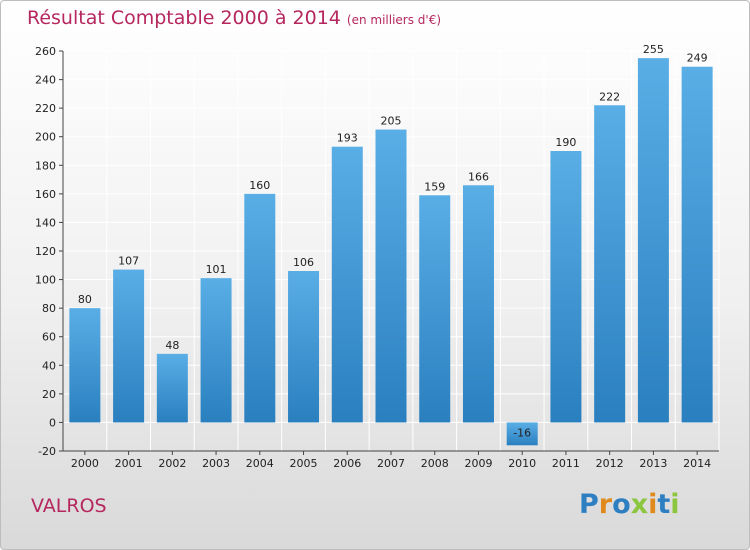 The width and height of the screenshot is (750, 550). Describe the element at coordinates (653, 49) in the screenshot. I see `data-label: 255` at that location.